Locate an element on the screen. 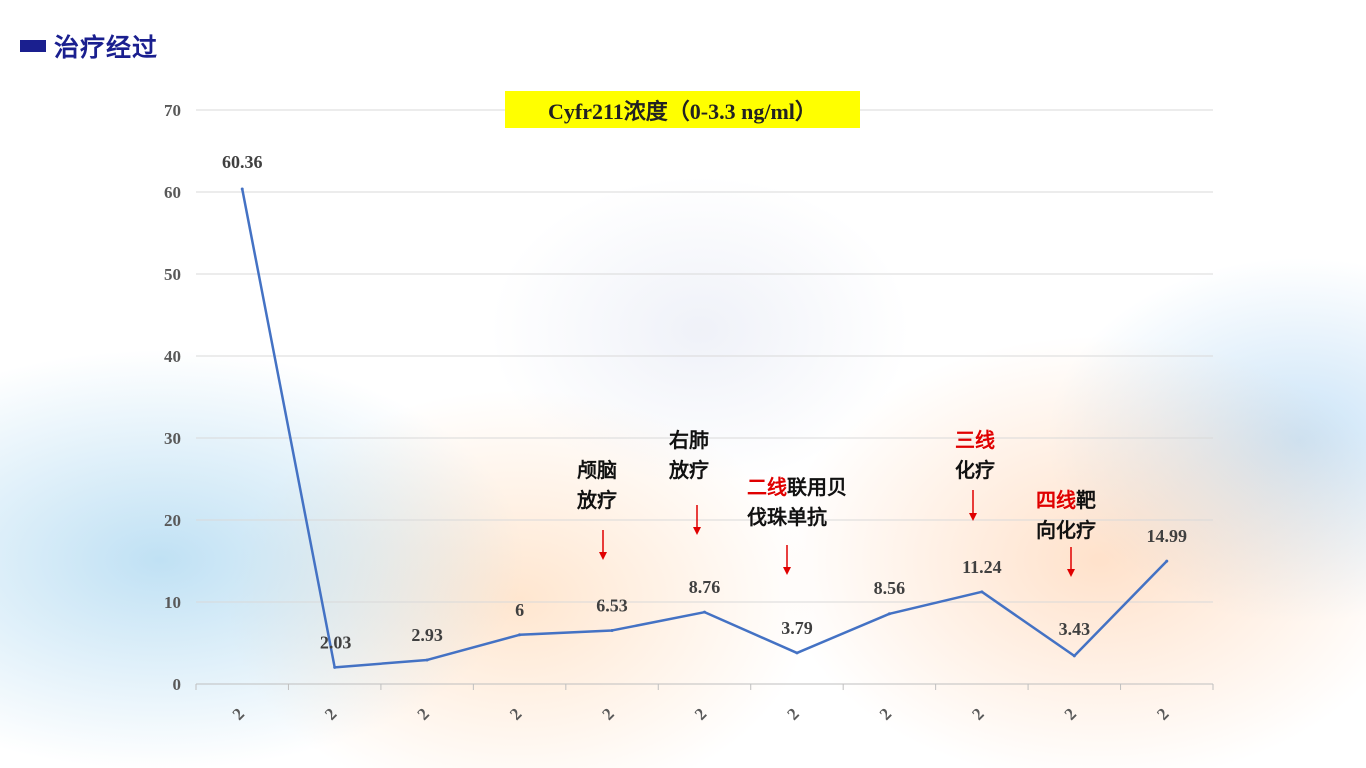 This screenshot has width=1366, height=768. annotation-line: 二线联用贝 is located at coordinates (797, 487).